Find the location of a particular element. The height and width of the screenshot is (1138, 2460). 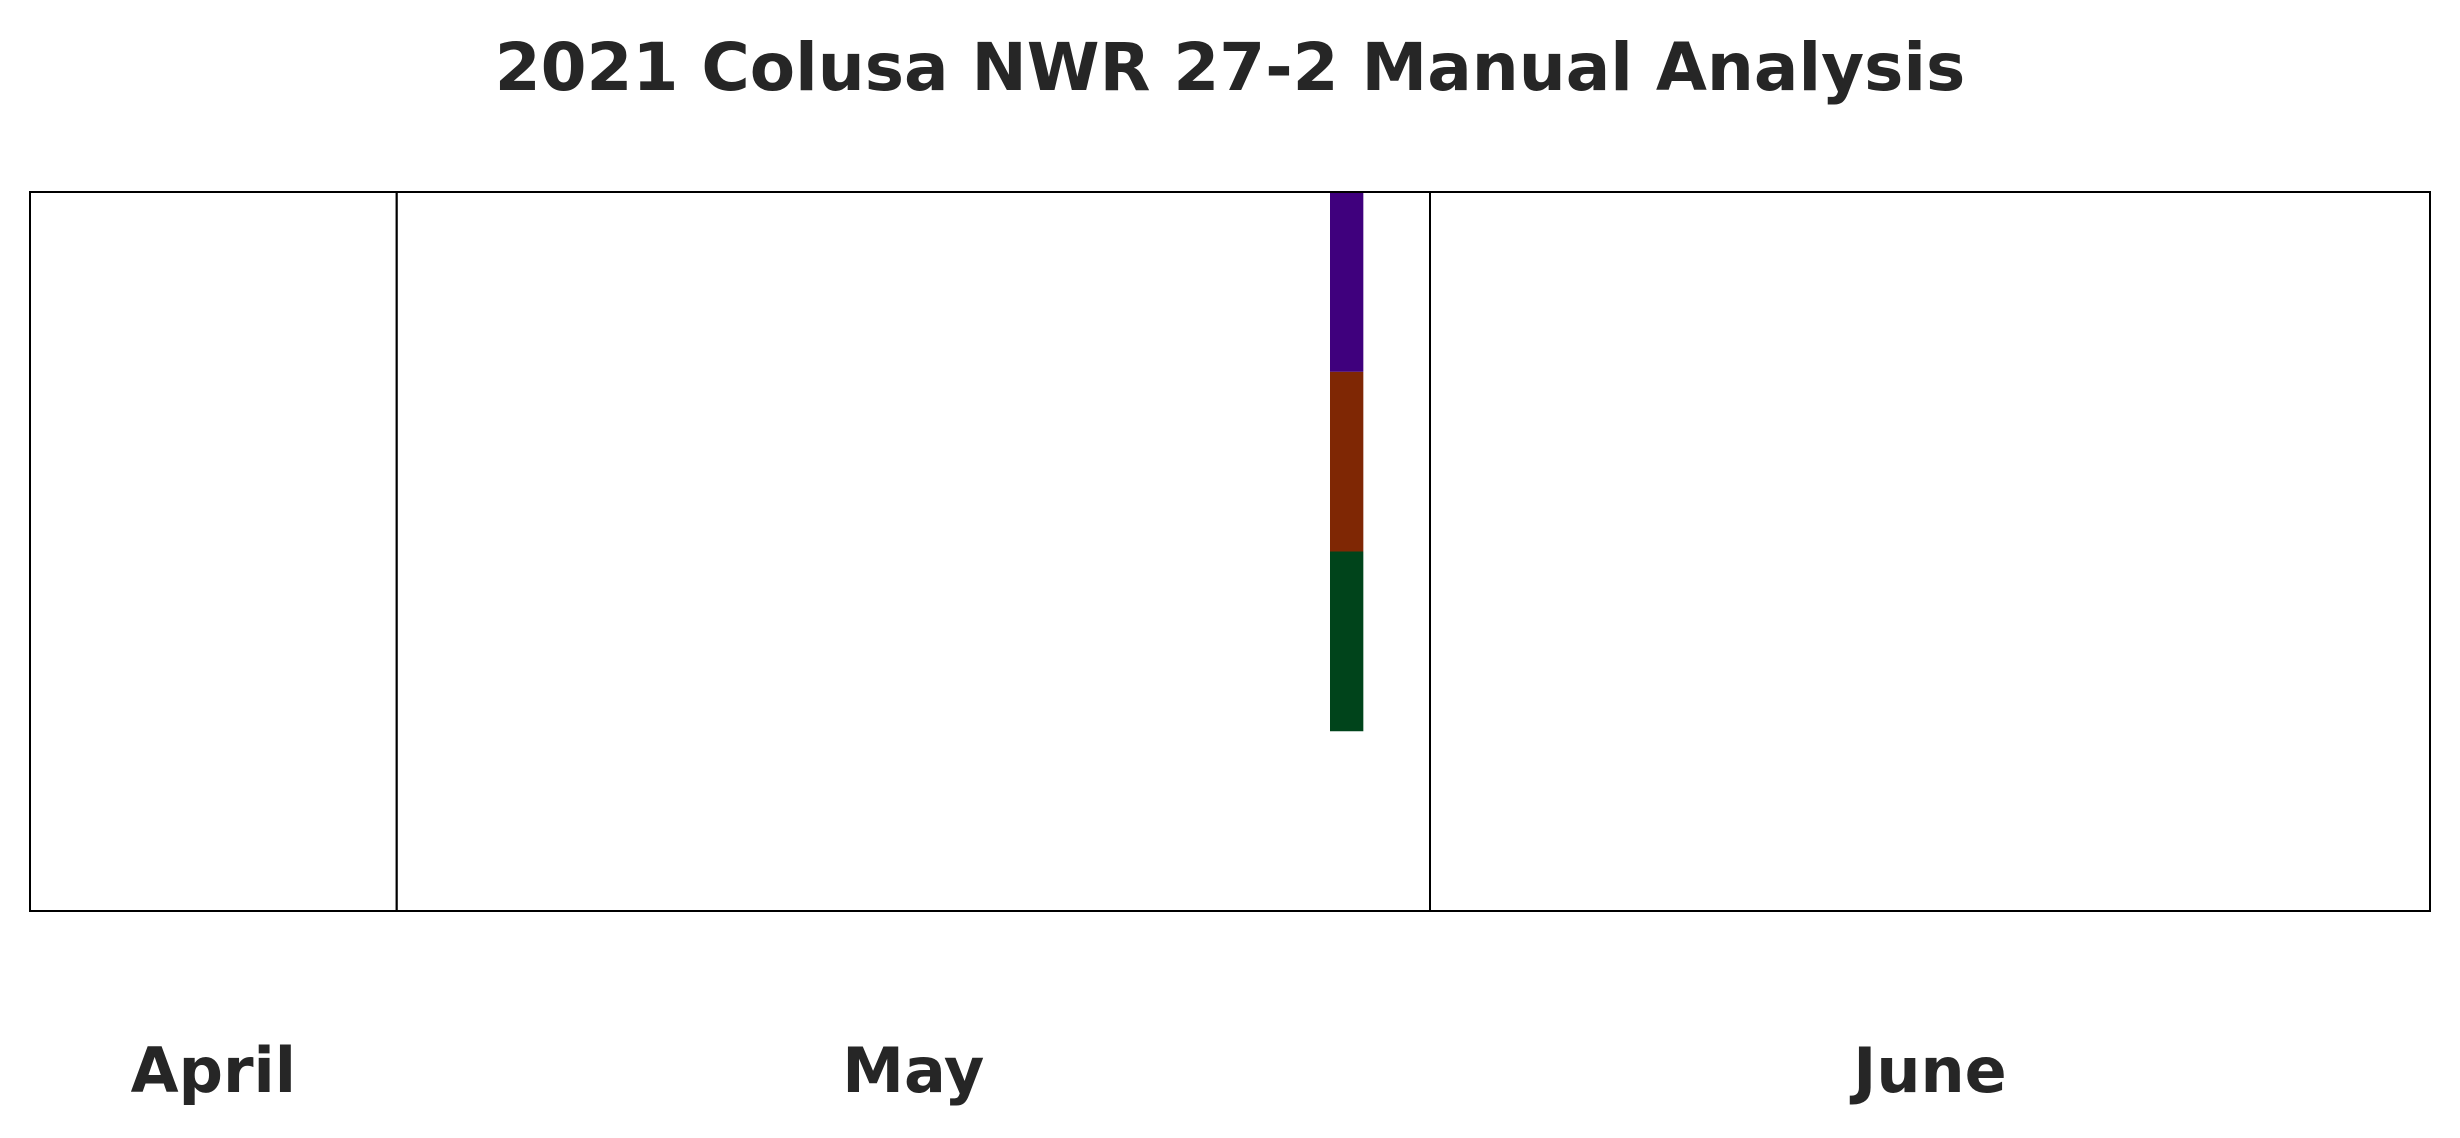

month-label-may: May is located at coordinates (913, 1070).